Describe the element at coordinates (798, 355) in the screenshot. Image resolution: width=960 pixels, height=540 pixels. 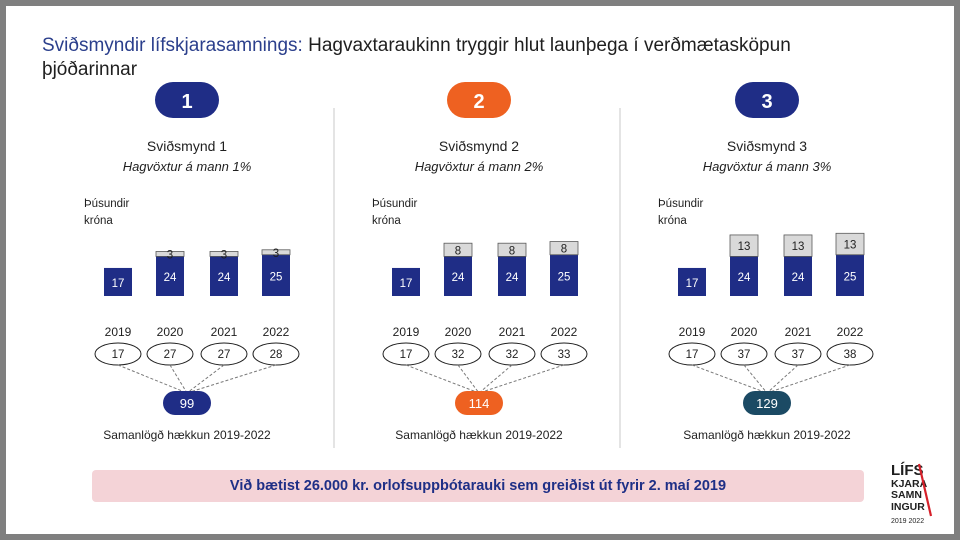
I see `scenario-3-total-2021: 37` at that location.